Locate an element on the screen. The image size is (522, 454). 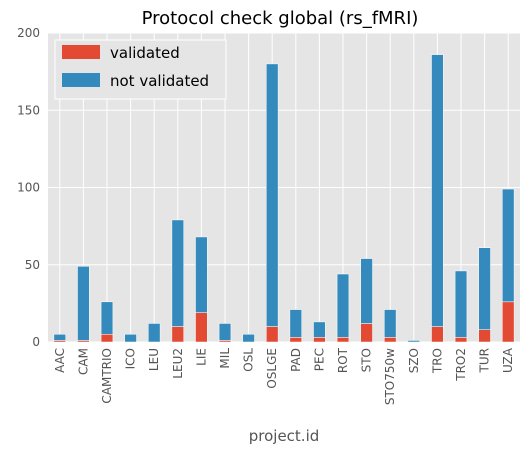
y-tick-label: 0 is located at coordinates (36, 342).